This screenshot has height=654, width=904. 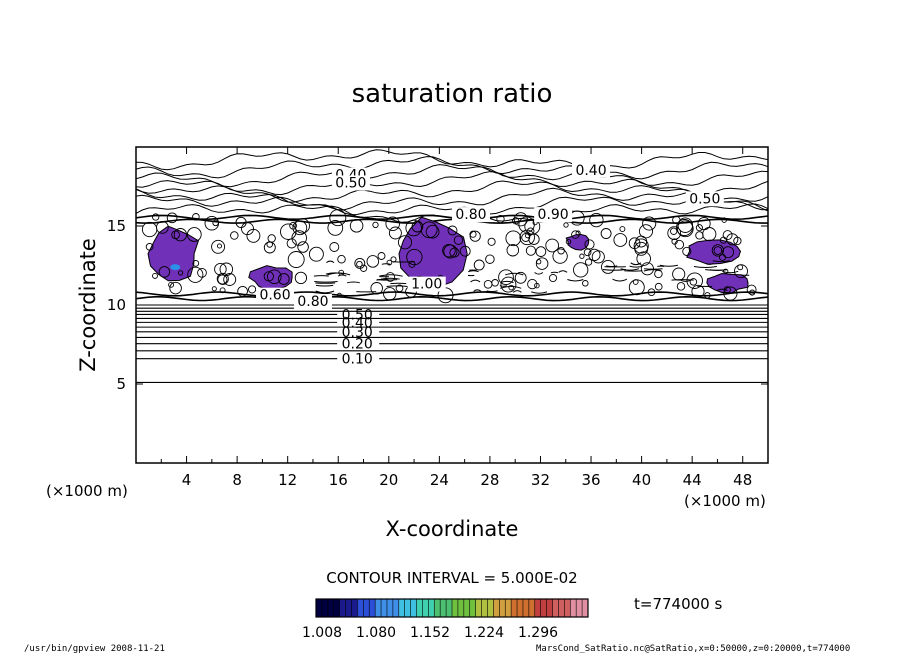 I want to click on y-axis-label: Z-coordinate, so click(x=88, y=305).